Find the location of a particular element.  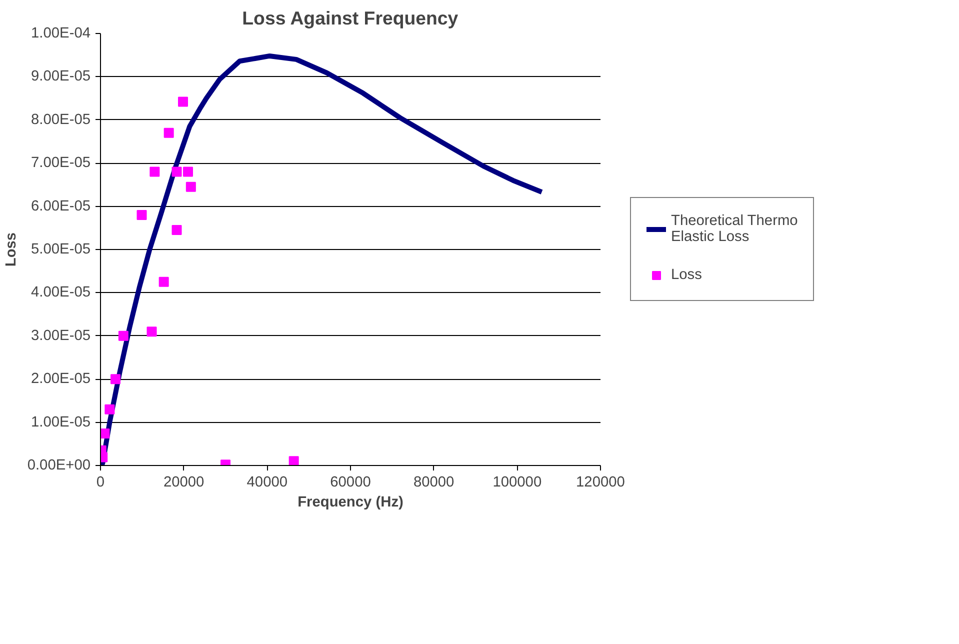

y-tick-label: 1.00E-04 is located at coordinates (60, 34).